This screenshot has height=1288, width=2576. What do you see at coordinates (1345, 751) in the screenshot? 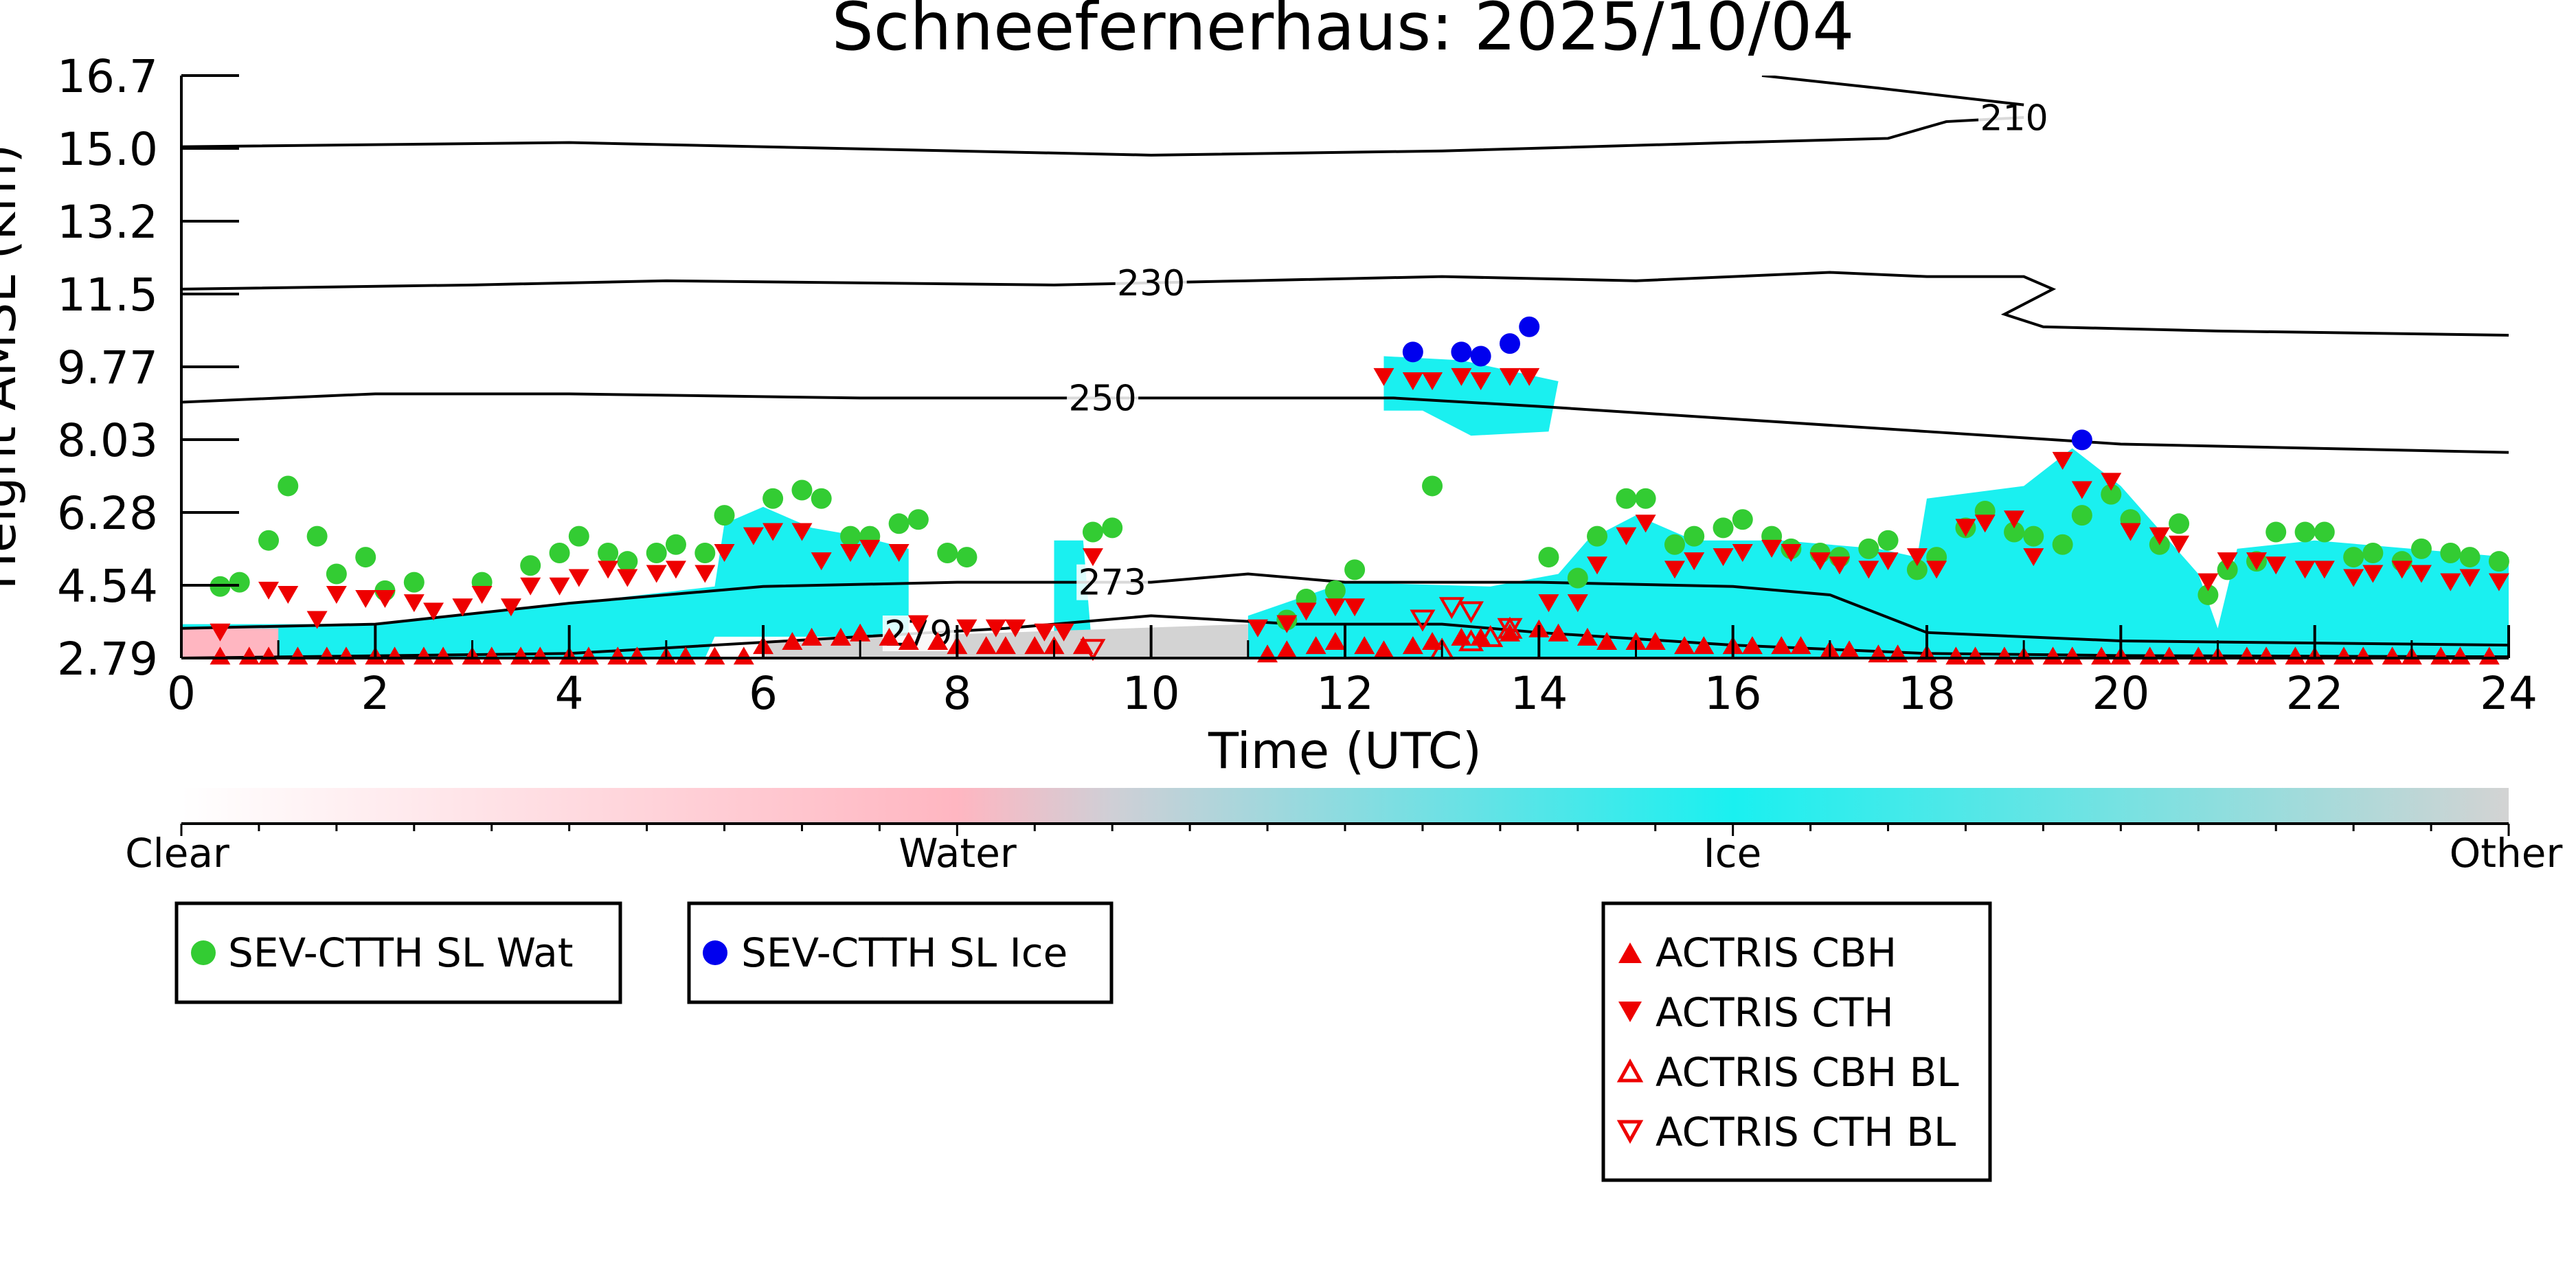
I see `x-axis-label: Time (UTC)` at bounding box center [1345, 751].